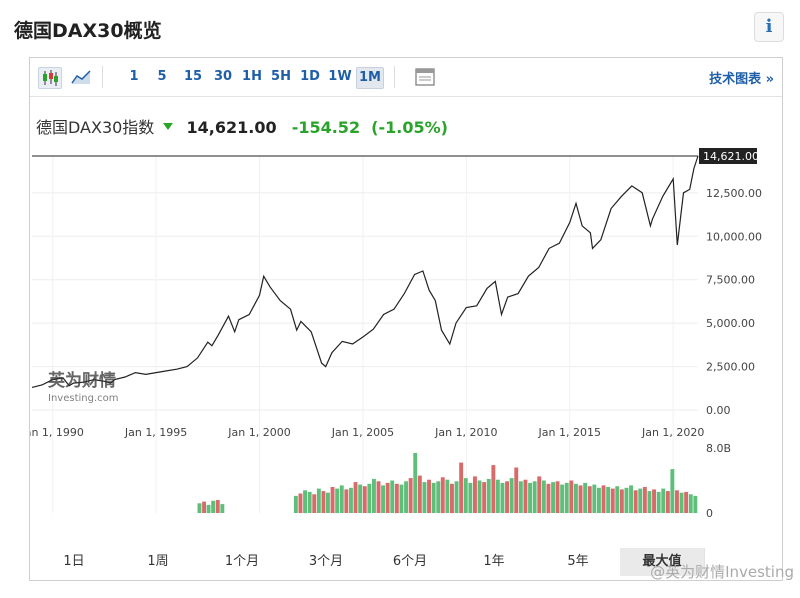 The width and height of the screenshot is (800, 598). I want to click on interval-15: 15, so click(193, 76).